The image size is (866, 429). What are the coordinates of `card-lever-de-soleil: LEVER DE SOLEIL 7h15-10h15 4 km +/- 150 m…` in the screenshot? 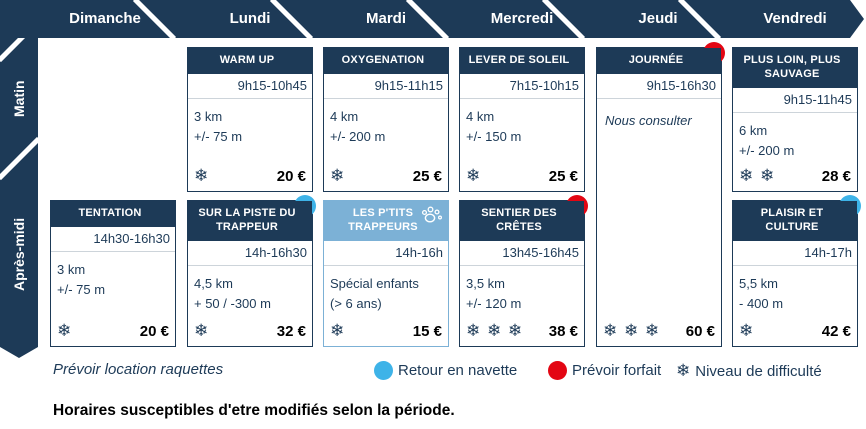 It's located at (522, 119).